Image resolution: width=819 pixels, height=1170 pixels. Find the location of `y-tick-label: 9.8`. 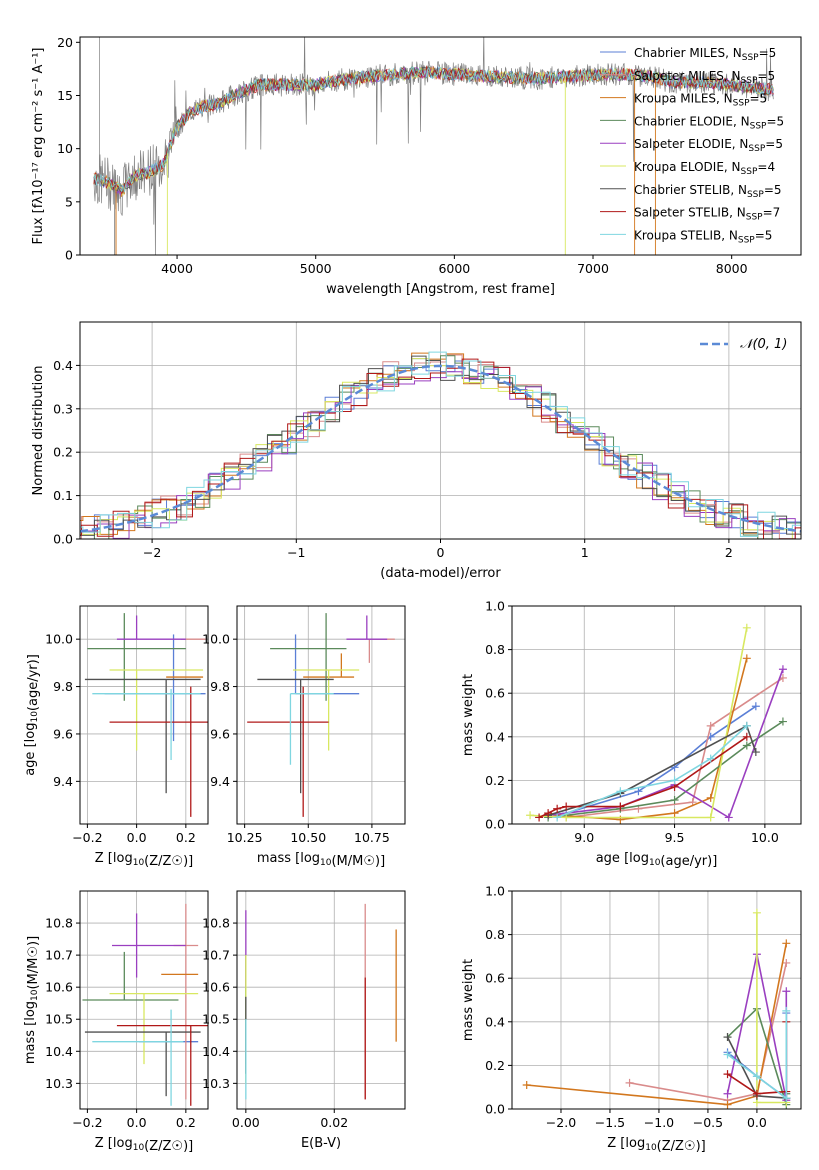

y-tick-label: 9.8 is located at coordinates (220, 686).